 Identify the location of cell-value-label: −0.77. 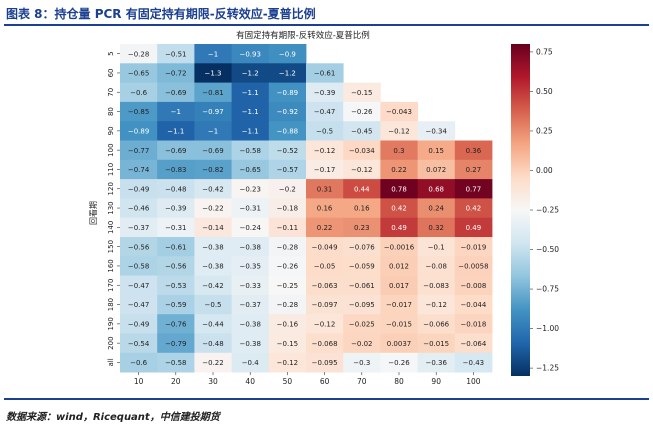
(138, 151).